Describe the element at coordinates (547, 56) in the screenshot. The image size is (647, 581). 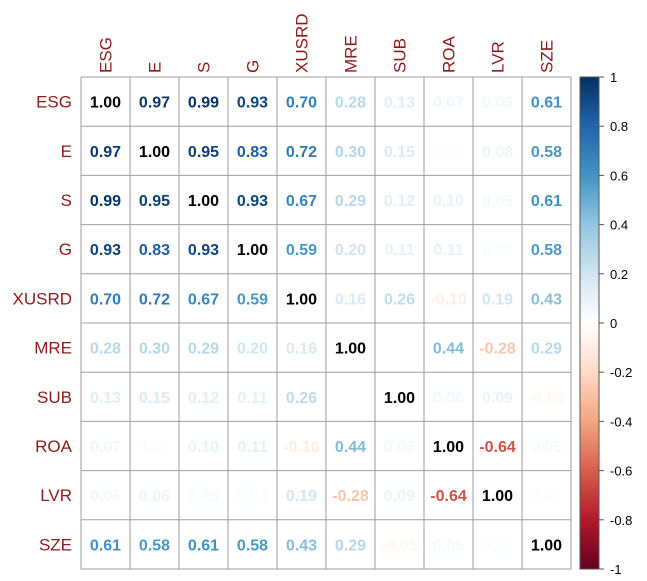
I see `col-label-sze: SZE` at that location.